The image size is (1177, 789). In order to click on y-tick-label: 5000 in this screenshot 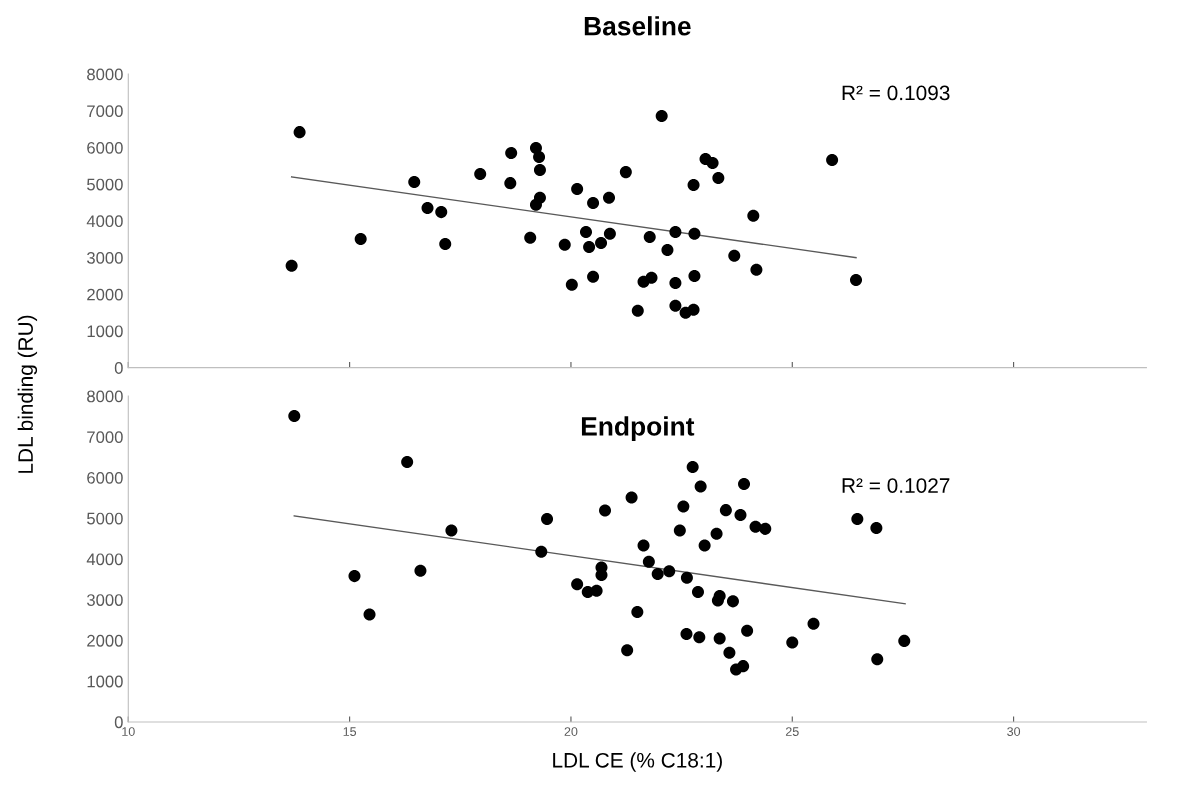, I will do `click(105, 518)`.